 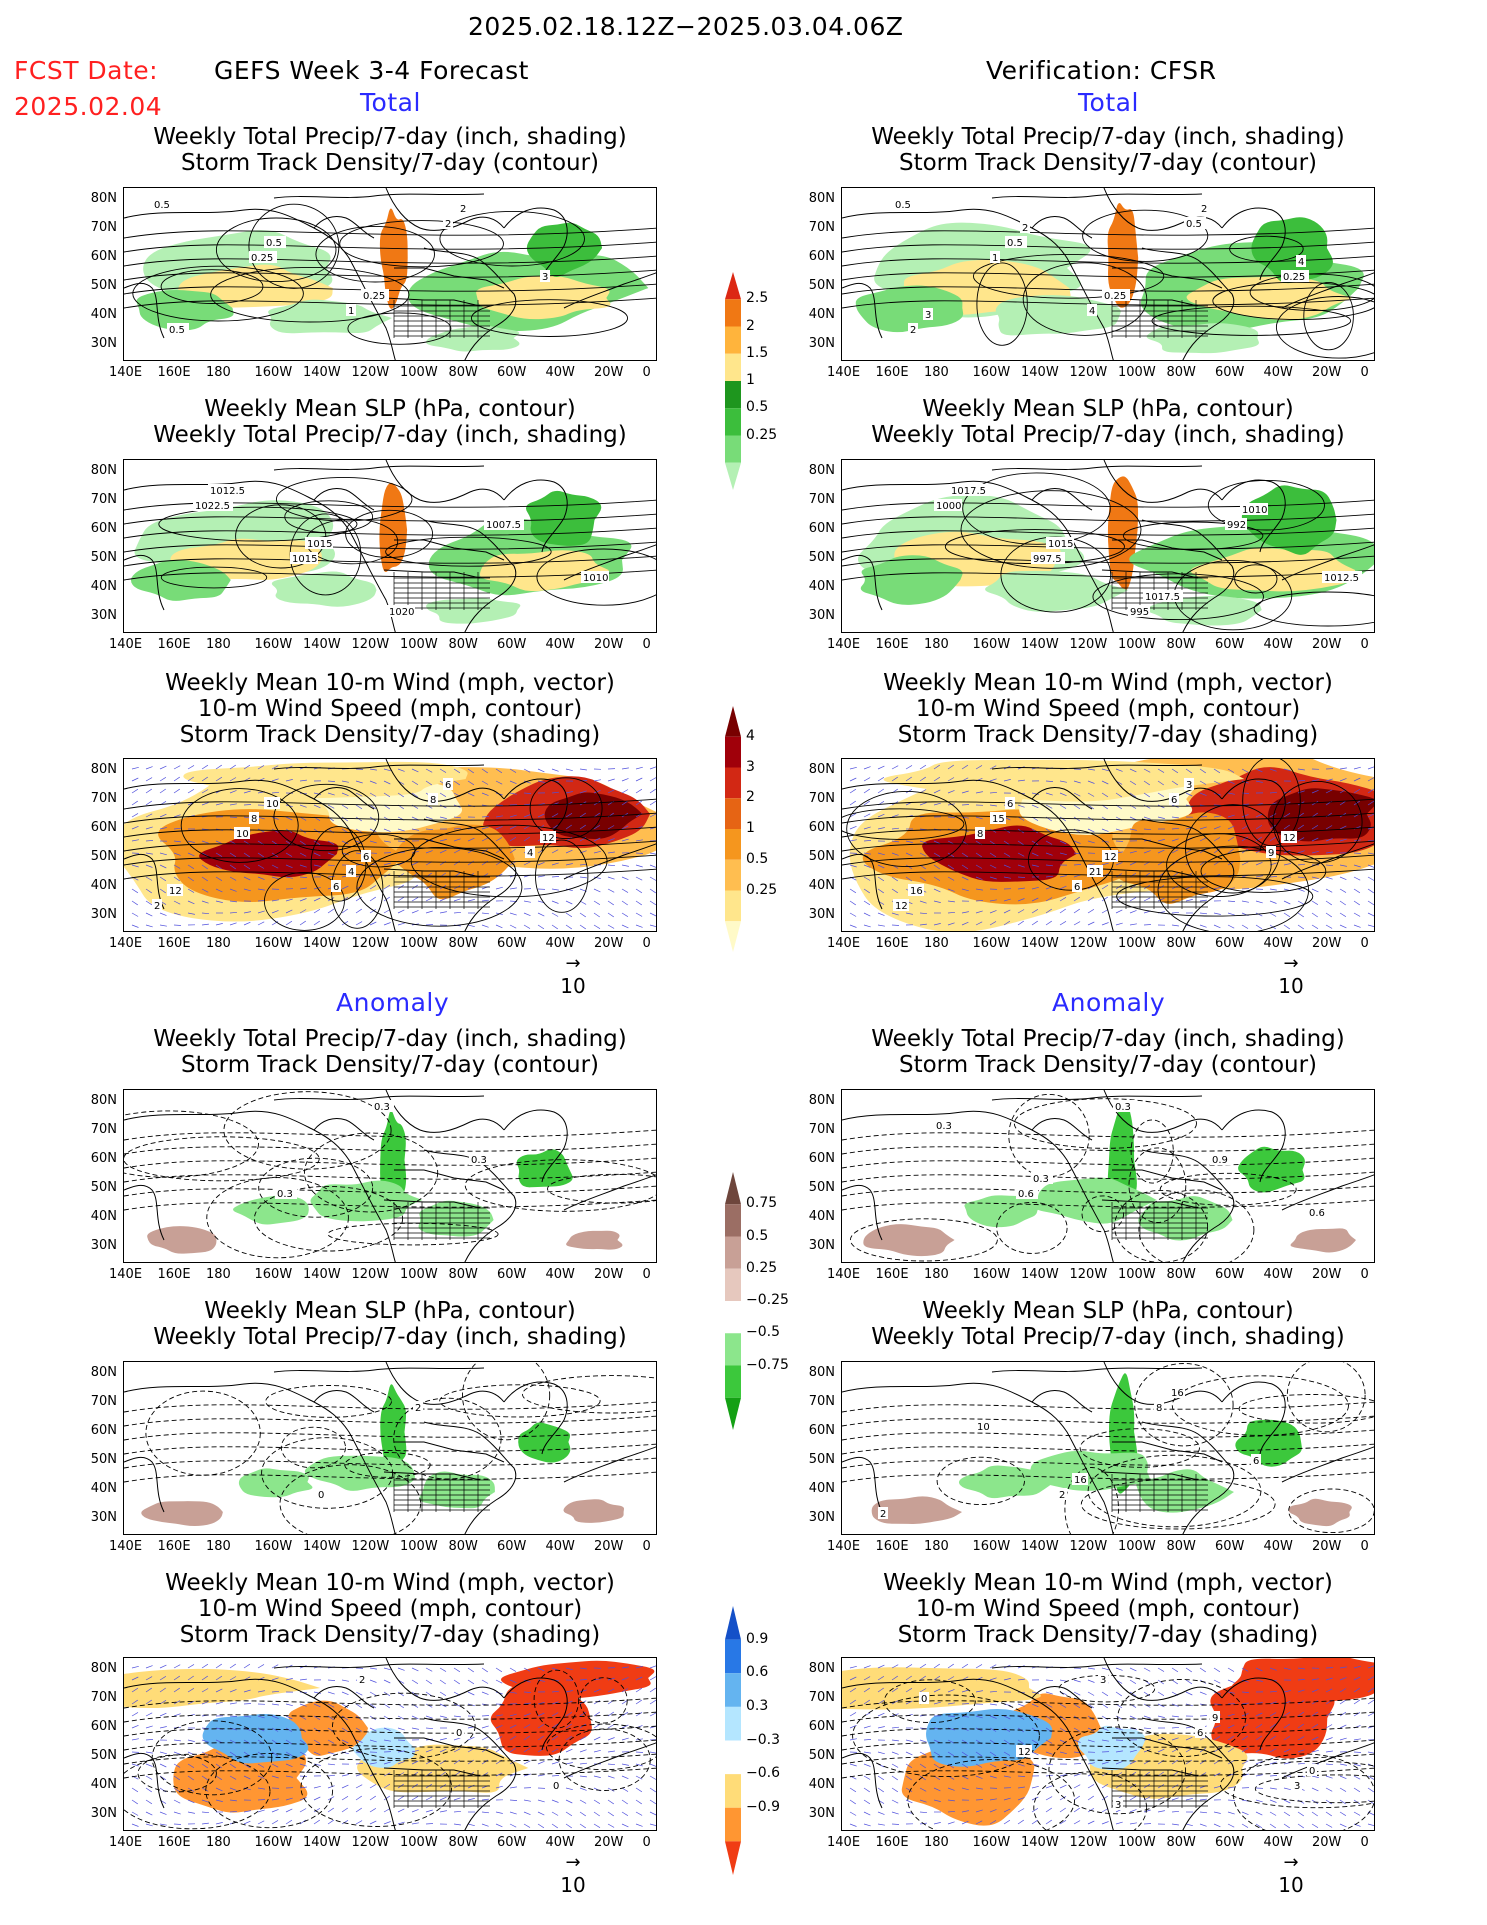 I want to click on contour-label: 12, so click(x=1289, y=838).